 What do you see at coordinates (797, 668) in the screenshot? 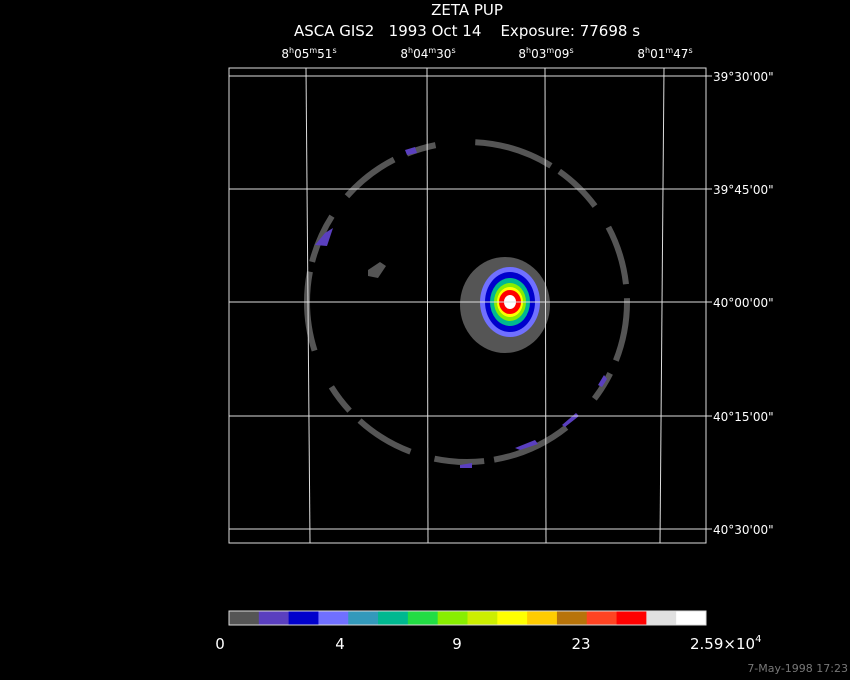
I see `footer: 7-May-1998 17:23` at bounding box center [797, 668].